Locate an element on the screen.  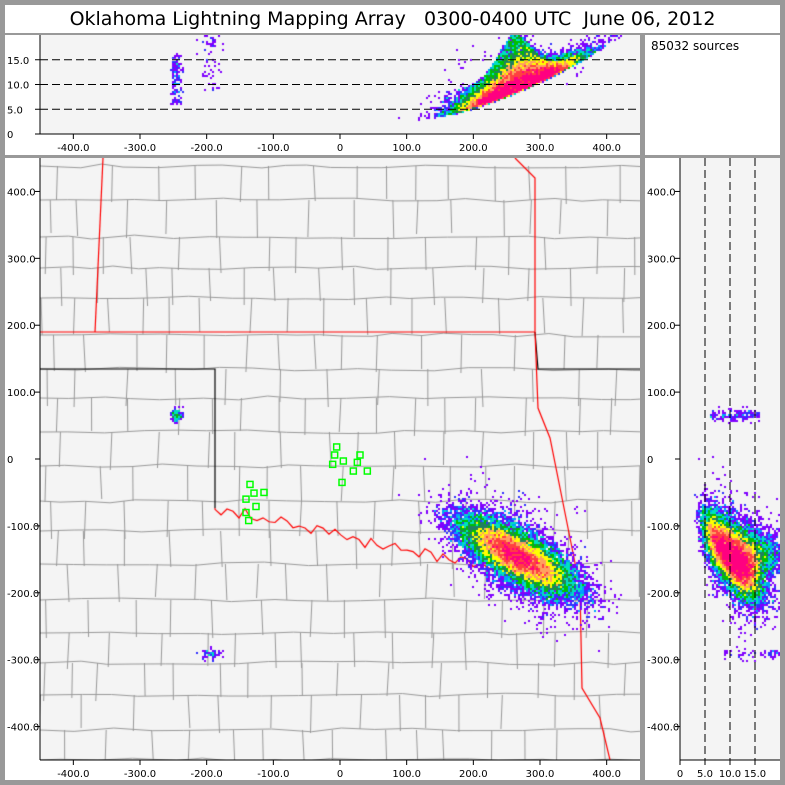
plan-y-tick-label: -200.0 is located at coordinates (23, 594).